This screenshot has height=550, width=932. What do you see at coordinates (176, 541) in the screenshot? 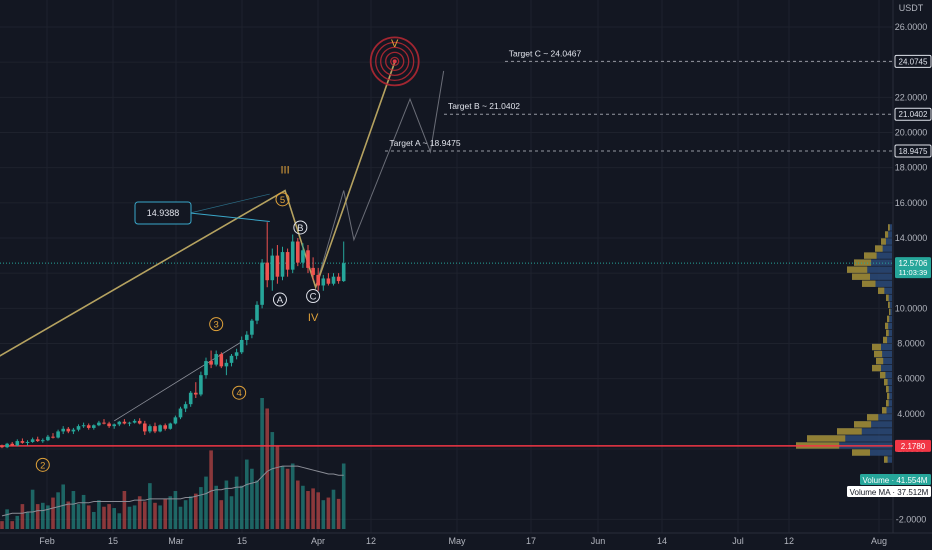
I see `x-tick-label: Mar` at bounding box center [176, 541].